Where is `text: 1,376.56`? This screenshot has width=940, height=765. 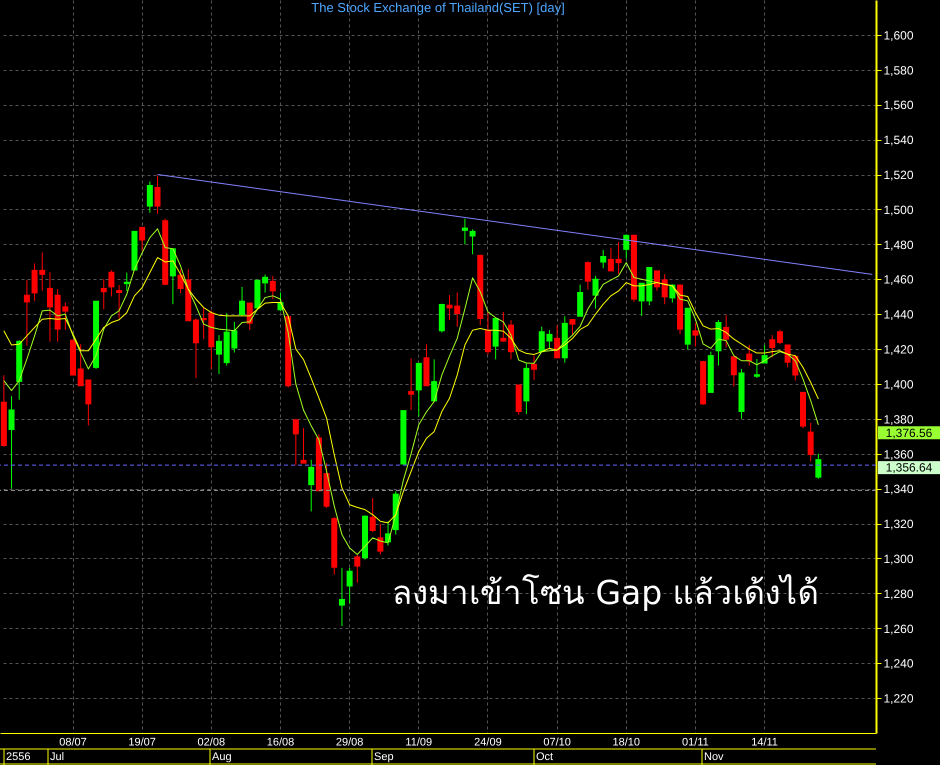
text: 1,376.56 is located at coordinates (909, 433).